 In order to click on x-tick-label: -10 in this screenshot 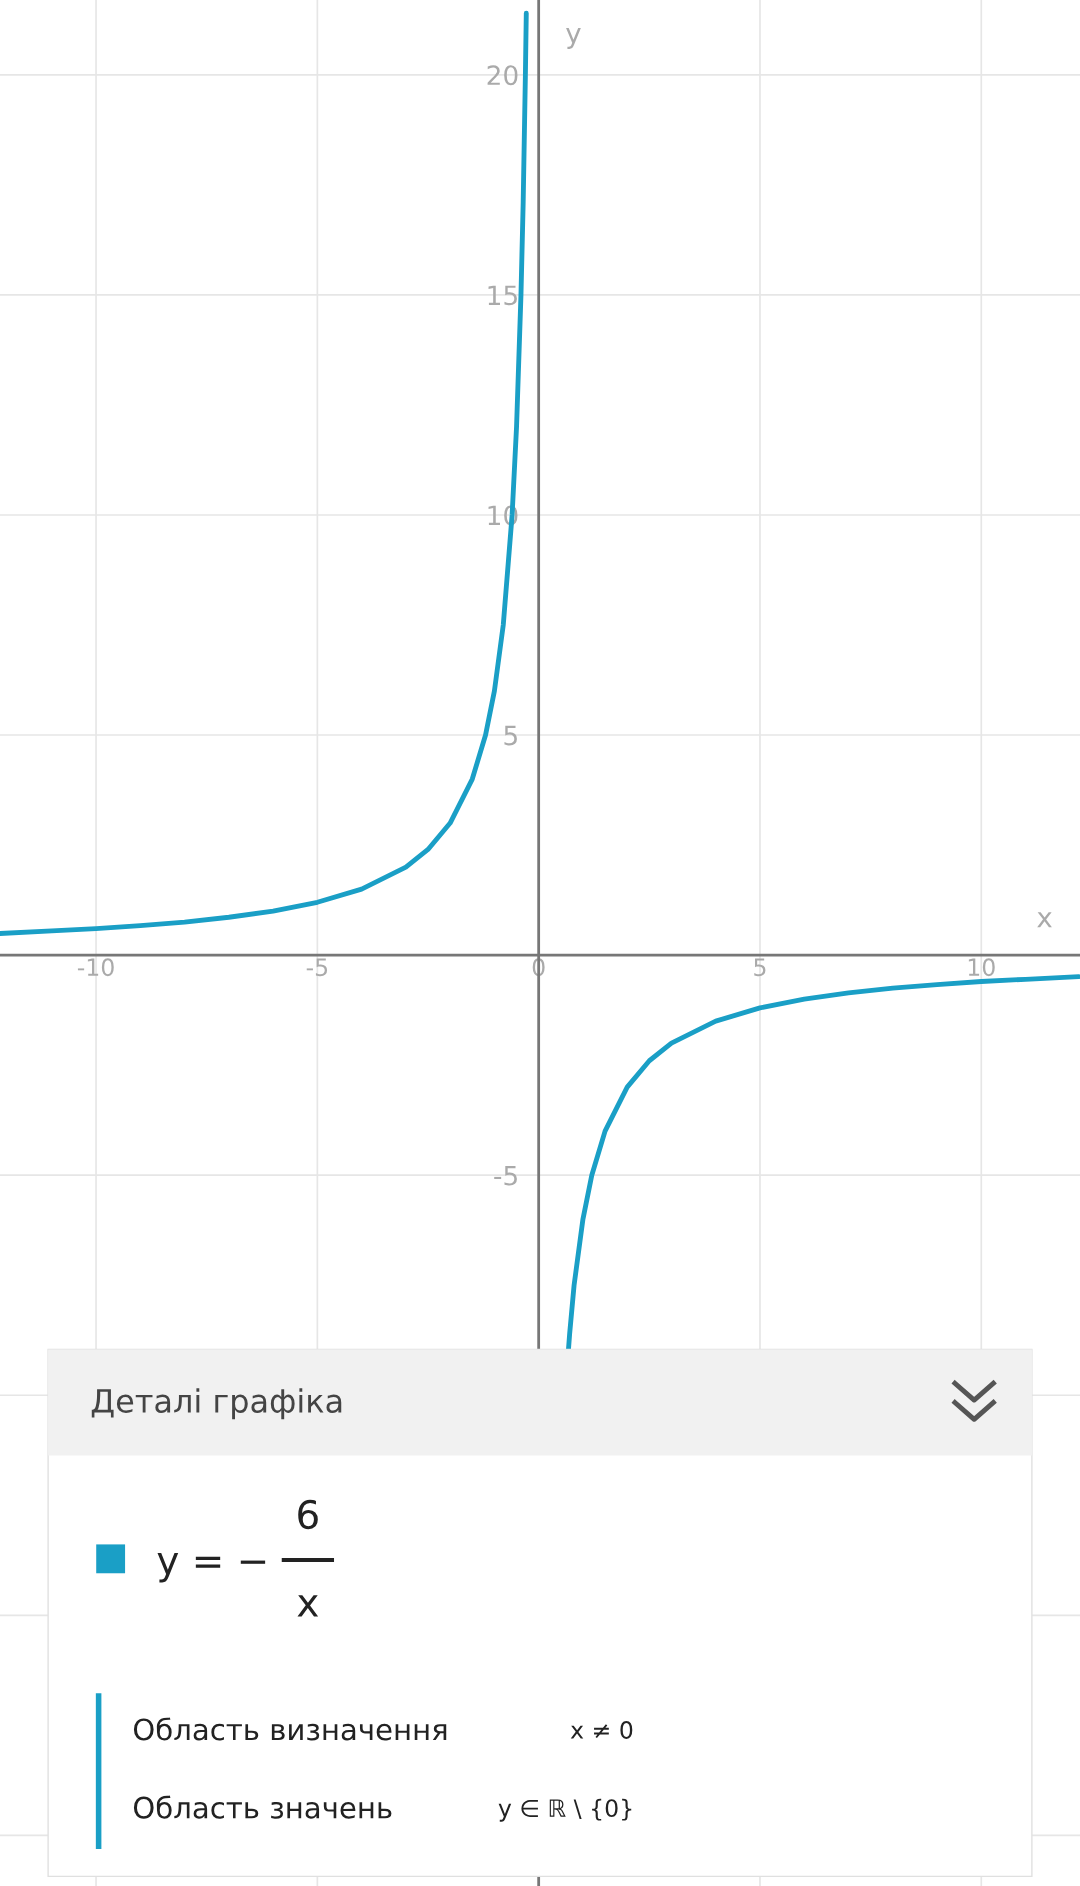, I will do `click(95, 967)`.